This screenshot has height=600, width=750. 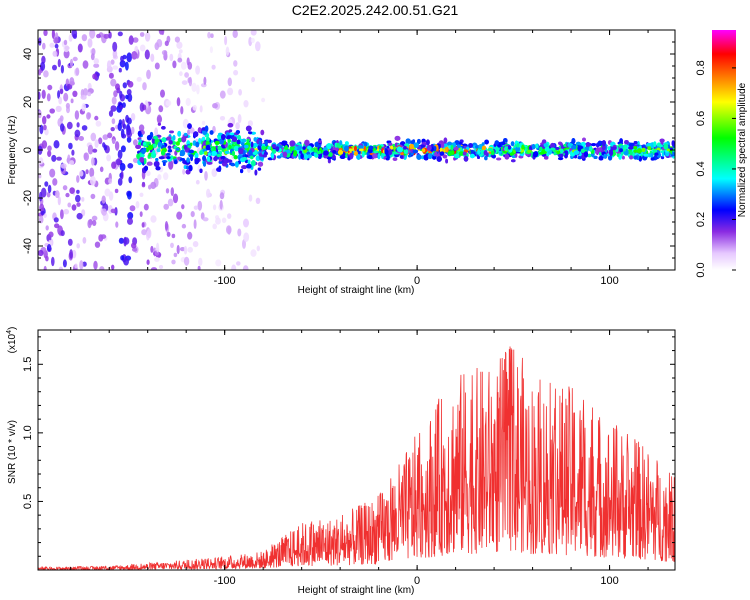 I want to click on colorbar-ticks: 0.0 0.2 0.4 0.6 0.8, so click(x=715, y=169).